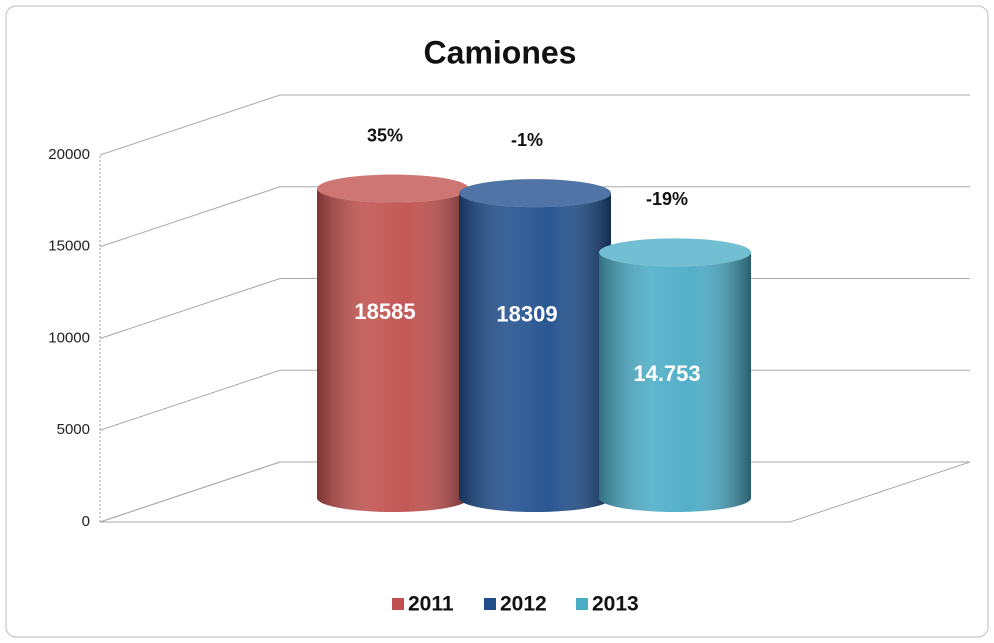 The height and width of the screenshot is (643, 994). I want to click on y-tick-label: 15000, so click(69, 246).